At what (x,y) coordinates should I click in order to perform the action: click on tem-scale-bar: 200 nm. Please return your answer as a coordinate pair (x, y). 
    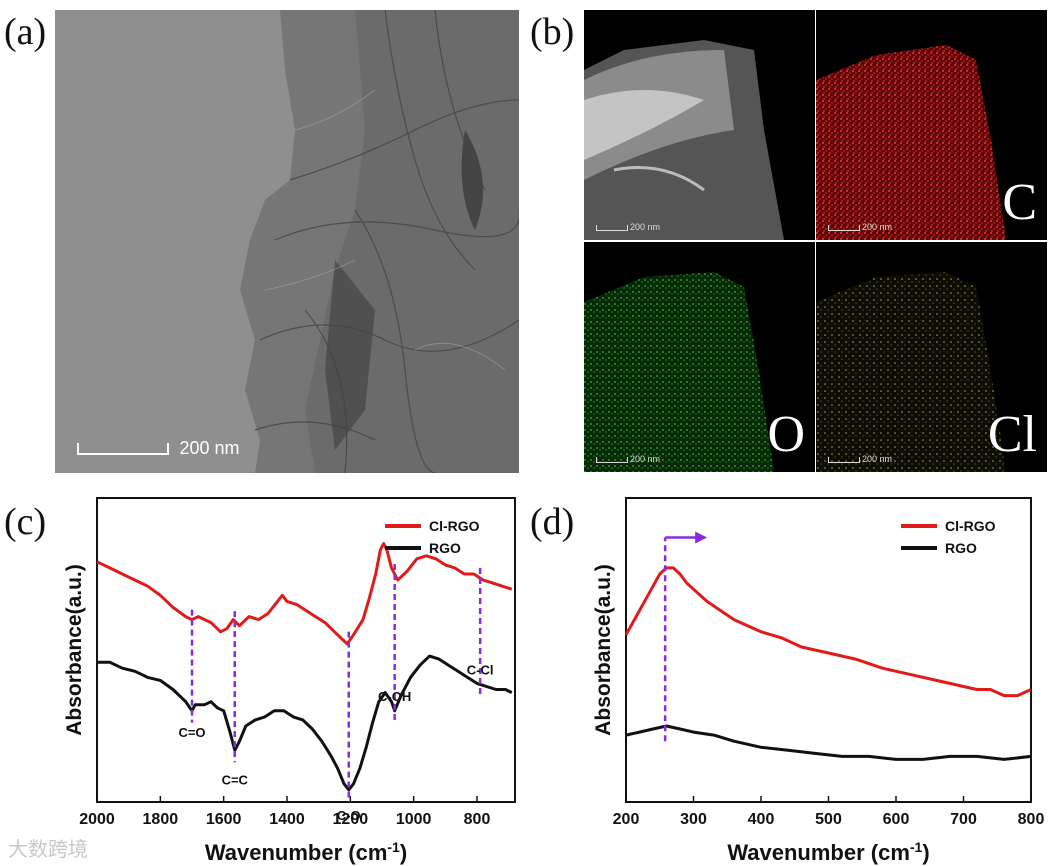
    Looking at the image, I should click on (158, 448).